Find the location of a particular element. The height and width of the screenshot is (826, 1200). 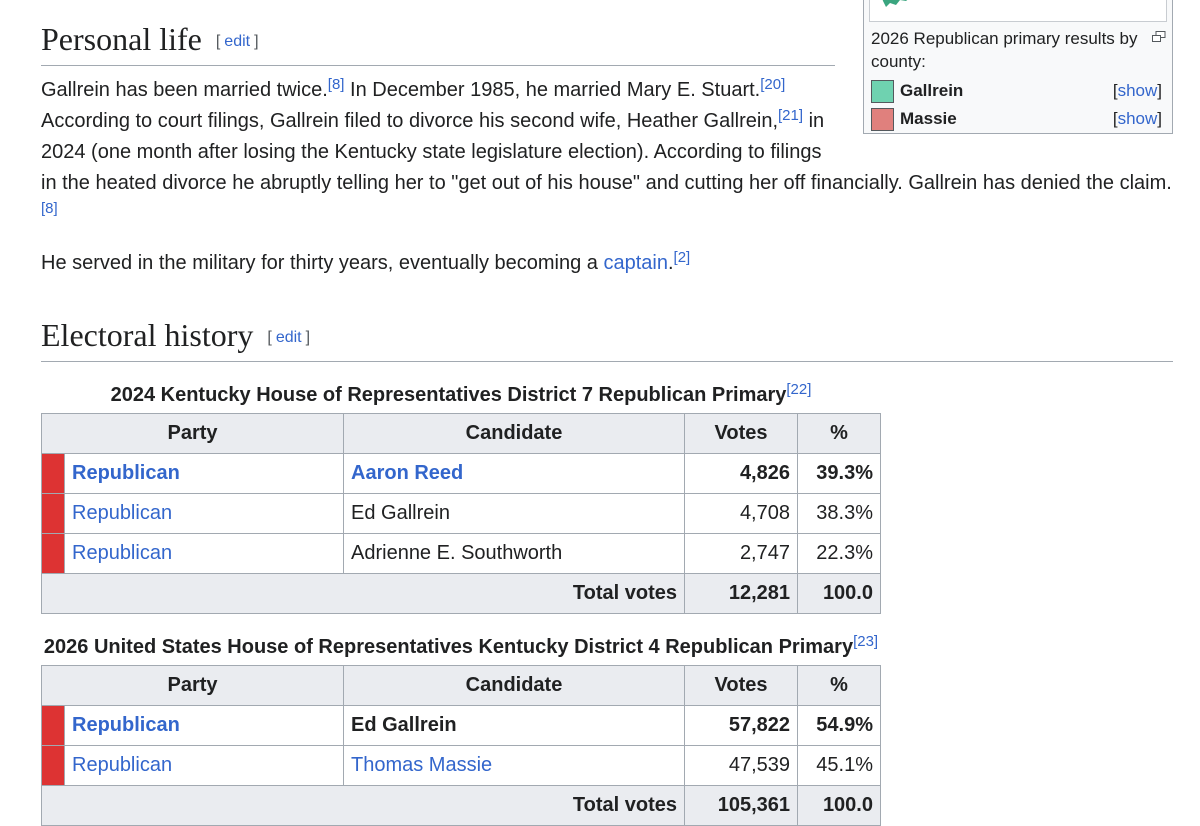

section-heading: Personal life [edit] is located at coordinates (438, 42).